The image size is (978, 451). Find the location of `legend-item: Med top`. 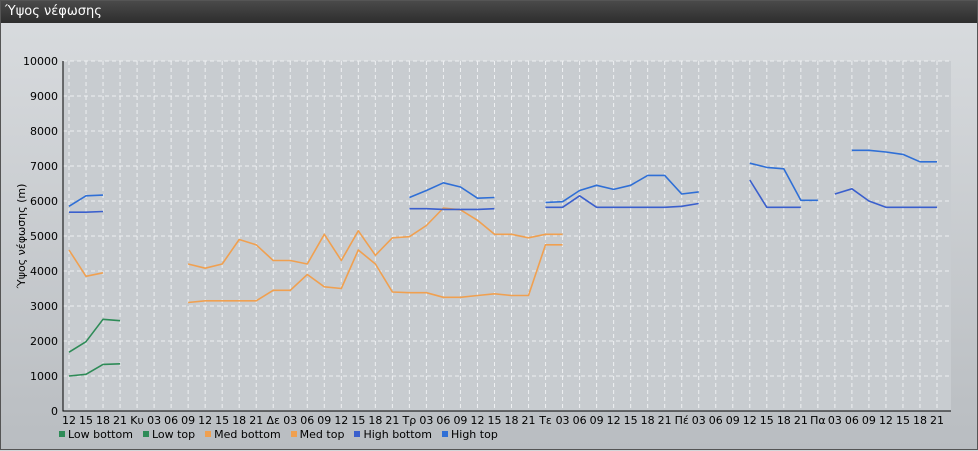

legend-item: Med top is located at coordinates (317, 434).